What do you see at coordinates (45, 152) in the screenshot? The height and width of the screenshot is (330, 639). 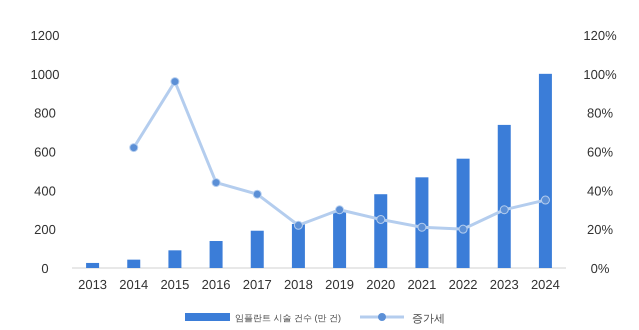 I see `y-tick-label: 600` at bounding box center [45, 152].